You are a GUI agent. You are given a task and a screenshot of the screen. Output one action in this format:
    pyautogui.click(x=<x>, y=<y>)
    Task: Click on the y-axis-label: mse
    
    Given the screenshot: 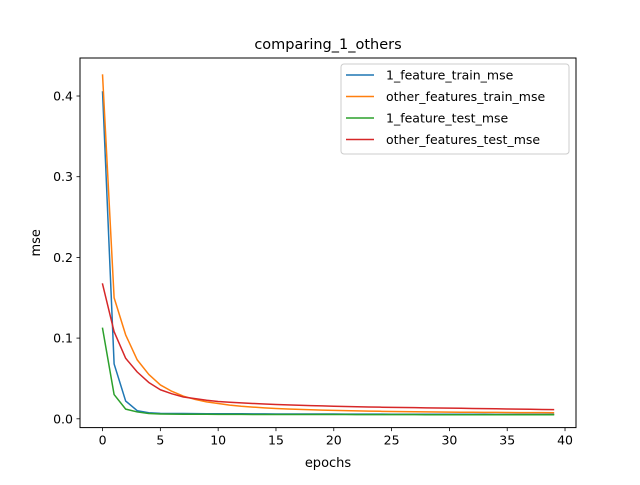 What is the action you would take?
    pyautogui.click(x=36, y=242)
    